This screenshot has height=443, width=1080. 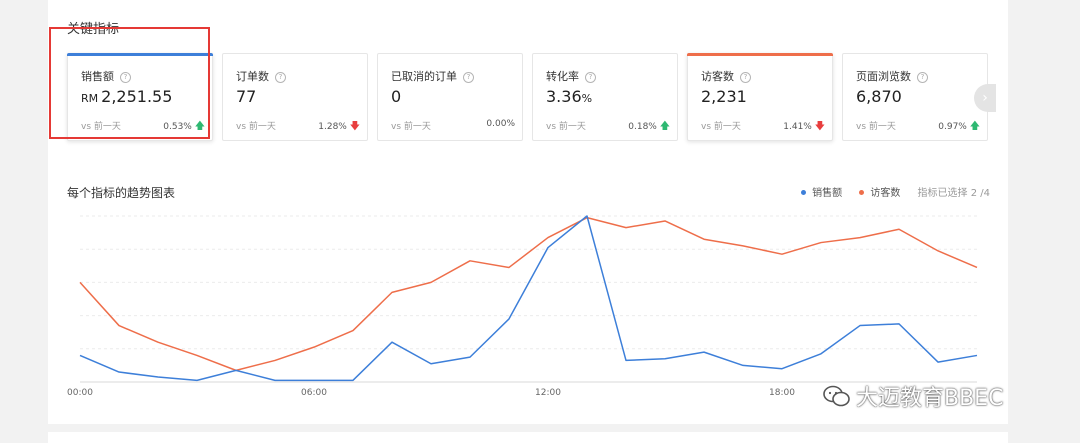 I want to click on card-delta: 0.97% 🡅, so click(x=959, y=127).